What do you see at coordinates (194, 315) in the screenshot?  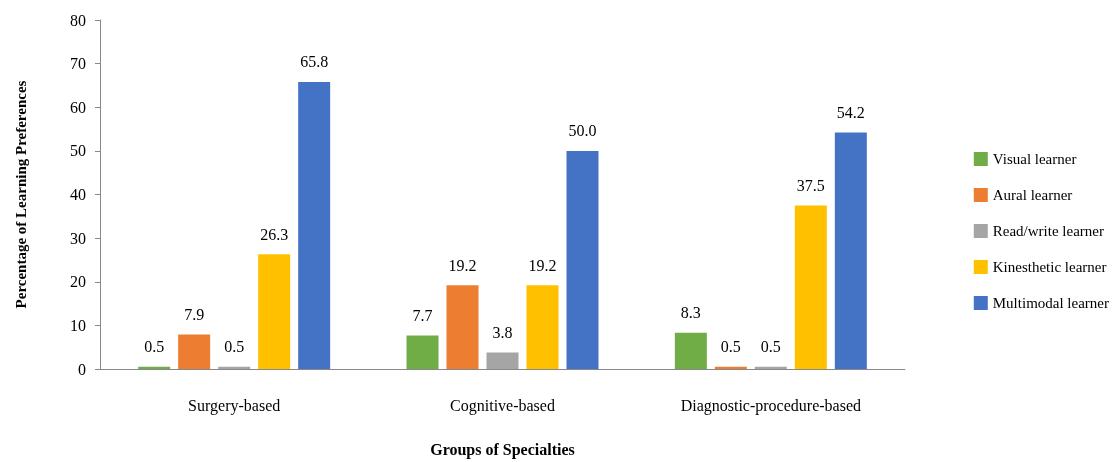 I see `data-label: 7.9` at bounding box center [194, 315].